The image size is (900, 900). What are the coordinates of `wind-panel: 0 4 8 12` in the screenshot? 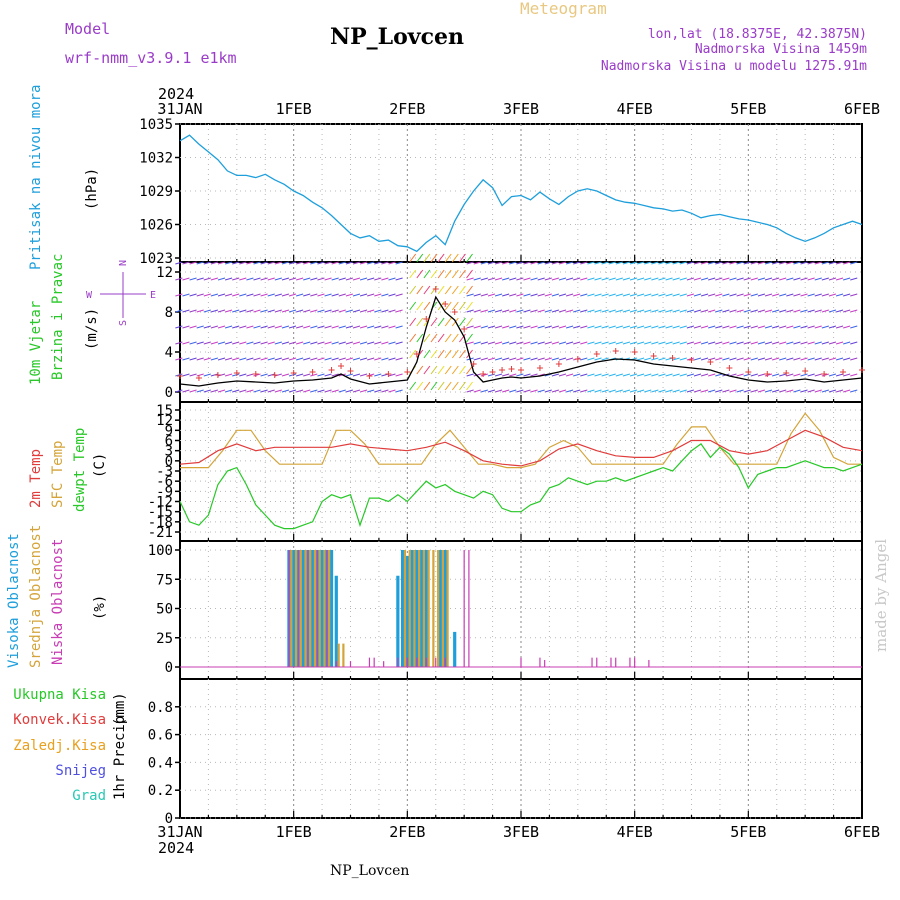 It's located at (510, 328).